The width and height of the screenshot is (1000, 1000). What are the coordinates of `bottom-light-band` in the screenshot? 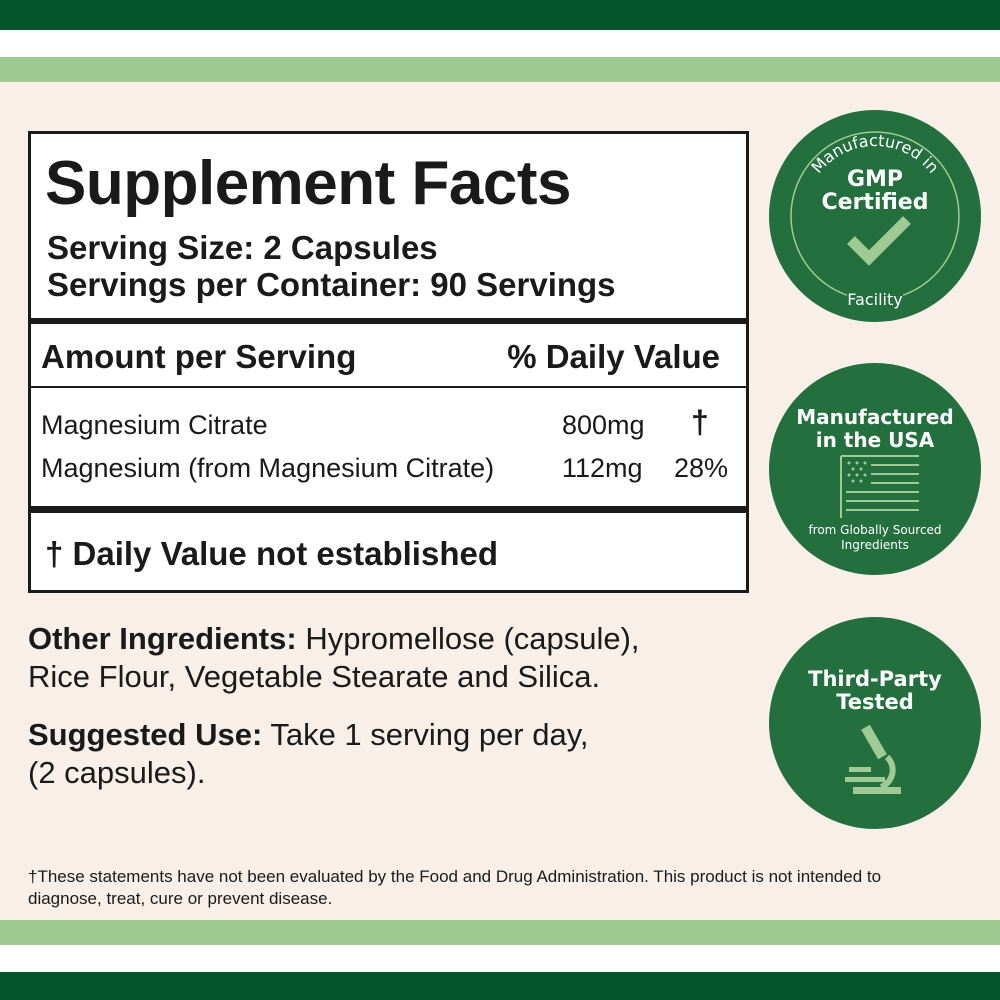 It's located at (500, 932).